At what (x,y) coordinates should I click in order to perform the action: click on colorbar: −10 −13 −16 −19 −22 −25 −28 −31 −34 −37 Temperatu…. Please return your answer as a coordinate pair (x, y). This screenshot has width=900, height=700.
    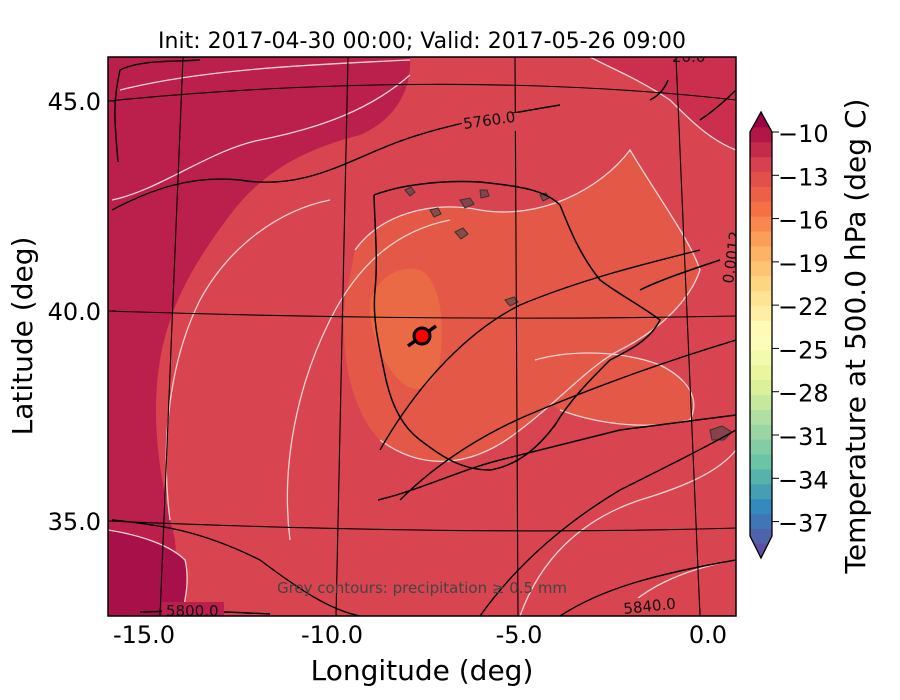
    Looking at the image, I should click on (810, 337).